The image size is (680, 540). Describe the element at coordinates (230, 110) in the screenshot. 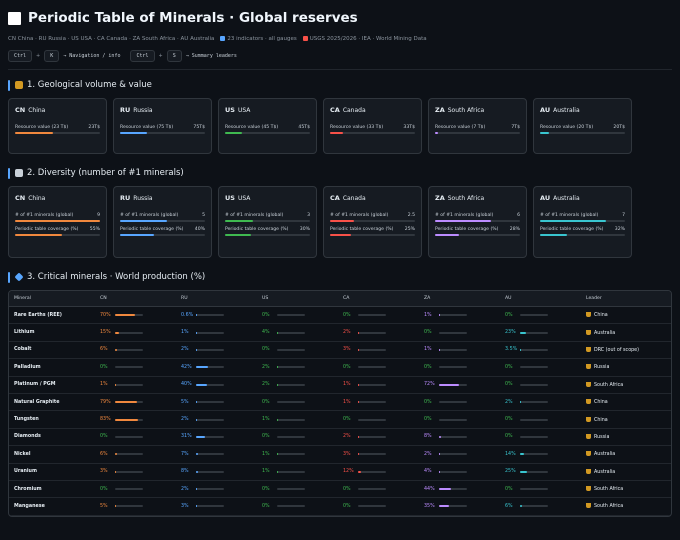

I see `country-code: US` at that location.